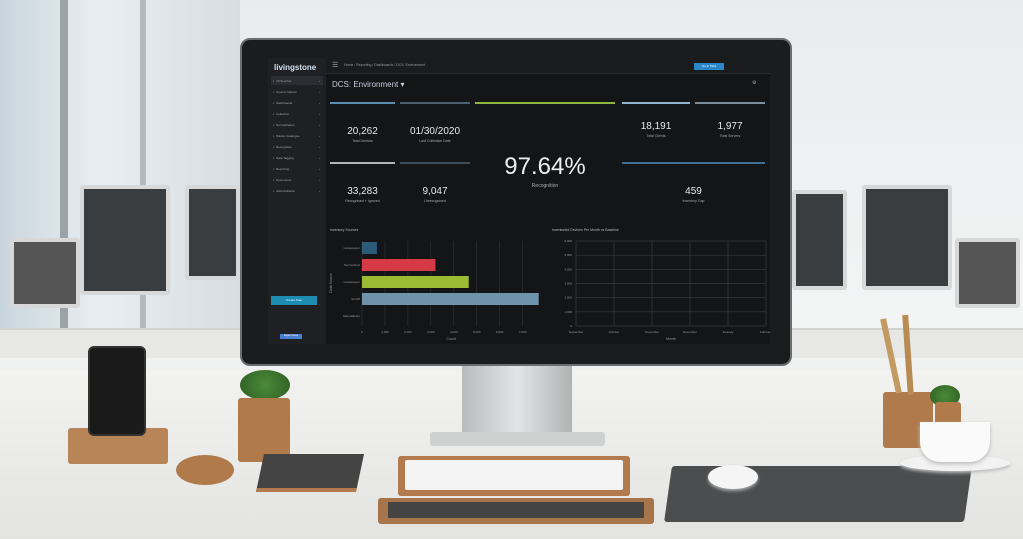 This screenshot has width=1023, height=539. What do you see at coordinates (568, 312) in the screenshot?
I see `y-tick-label: 1,000` at bounding box center [568, 312].